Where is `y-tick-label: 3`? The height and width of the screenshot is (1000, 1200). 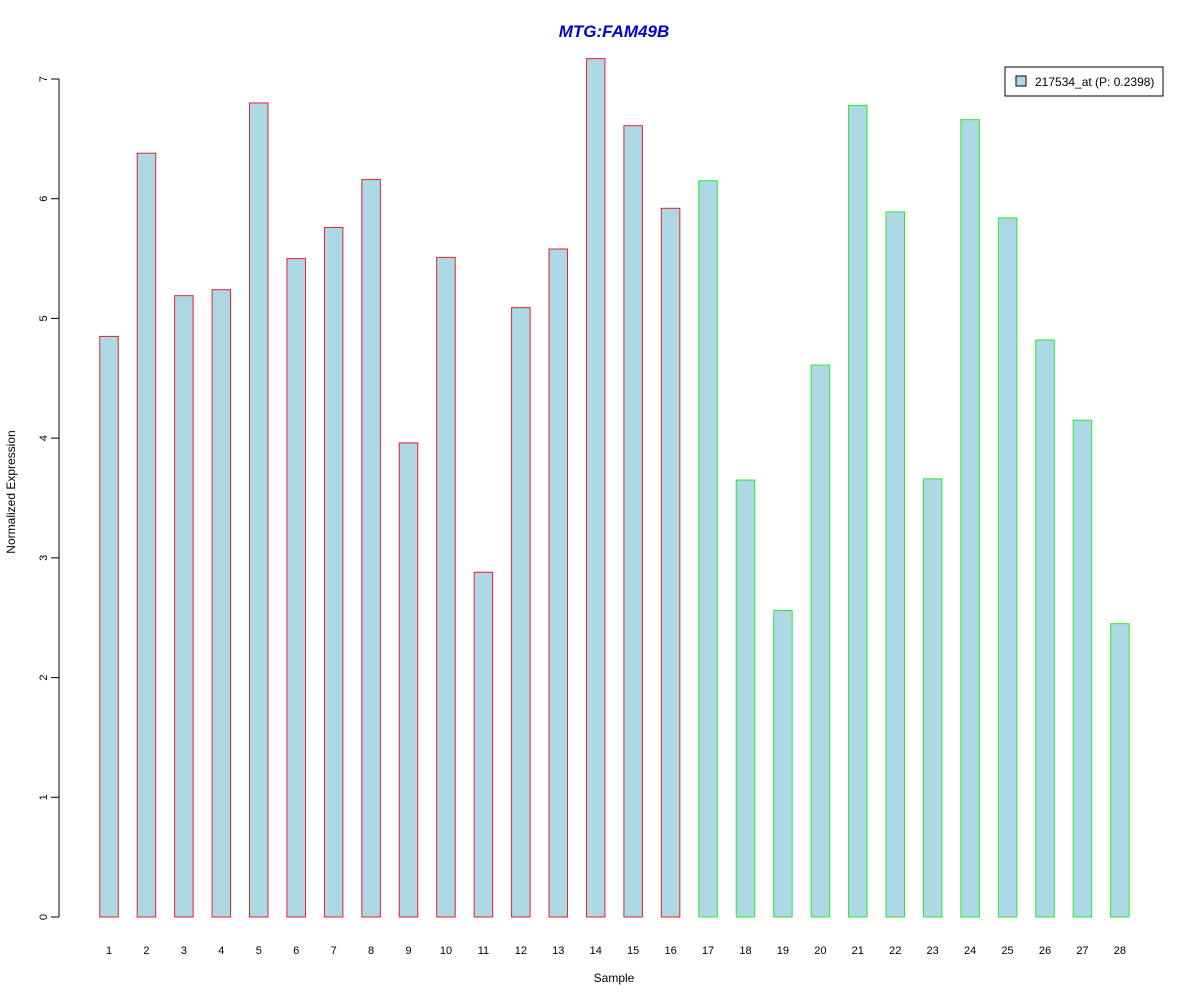
y-tick-label: 3 is located at coordinates (44, 558).